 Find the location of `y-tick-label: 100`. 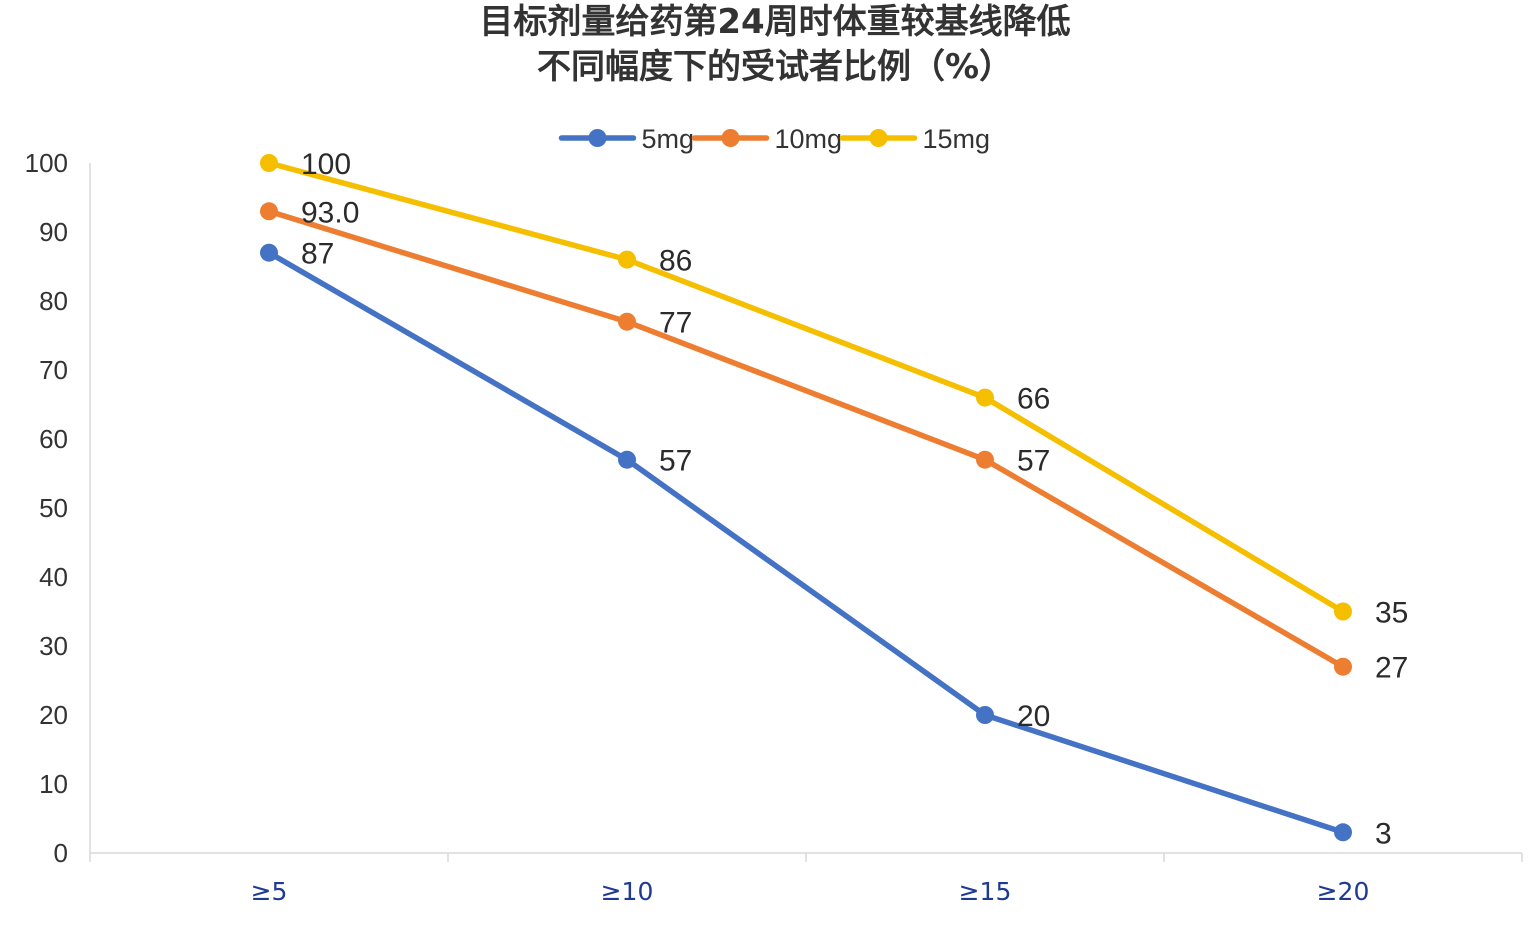

y-tick-label: 100 is located at coordinates (46, 163).